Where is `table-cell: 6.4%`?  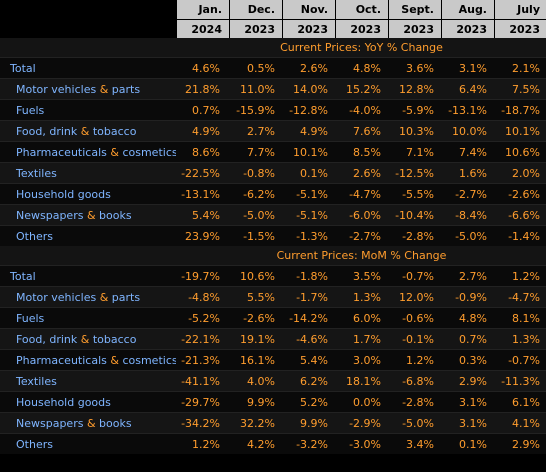
table-cell: 6.4% is located at coordinates (467, 88).